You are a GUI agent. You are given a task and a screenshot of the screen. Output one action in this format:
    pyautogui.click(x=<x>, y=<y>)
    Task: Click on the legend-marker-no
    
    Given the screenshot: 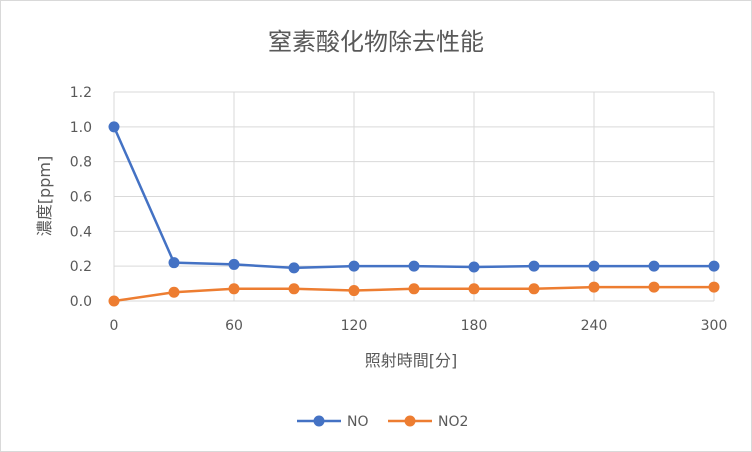 What is the action you would take?
    pyautogui.click(x=319, y=421)
    